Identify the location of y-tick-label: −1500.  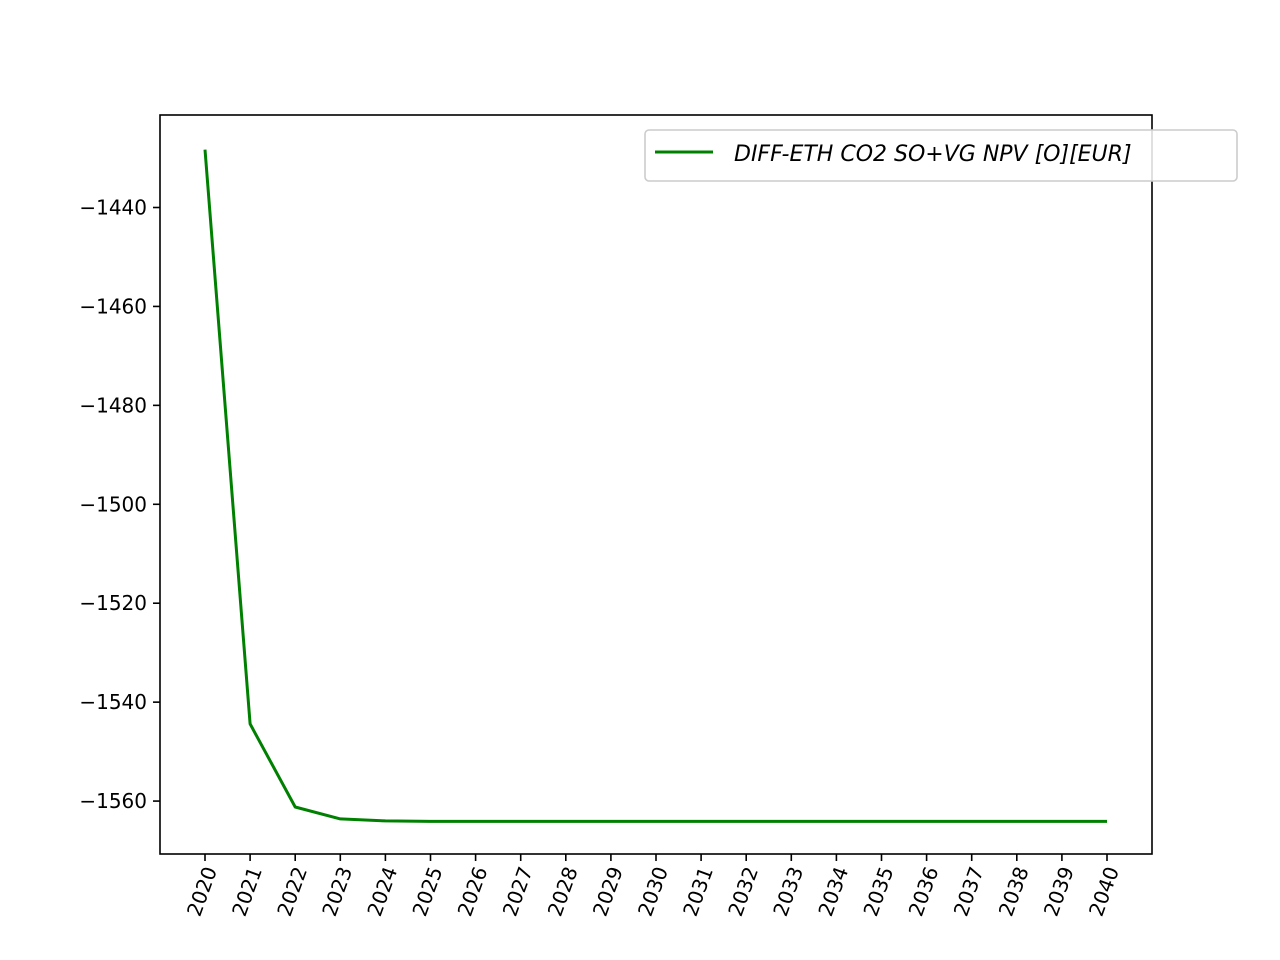
(113, 504).